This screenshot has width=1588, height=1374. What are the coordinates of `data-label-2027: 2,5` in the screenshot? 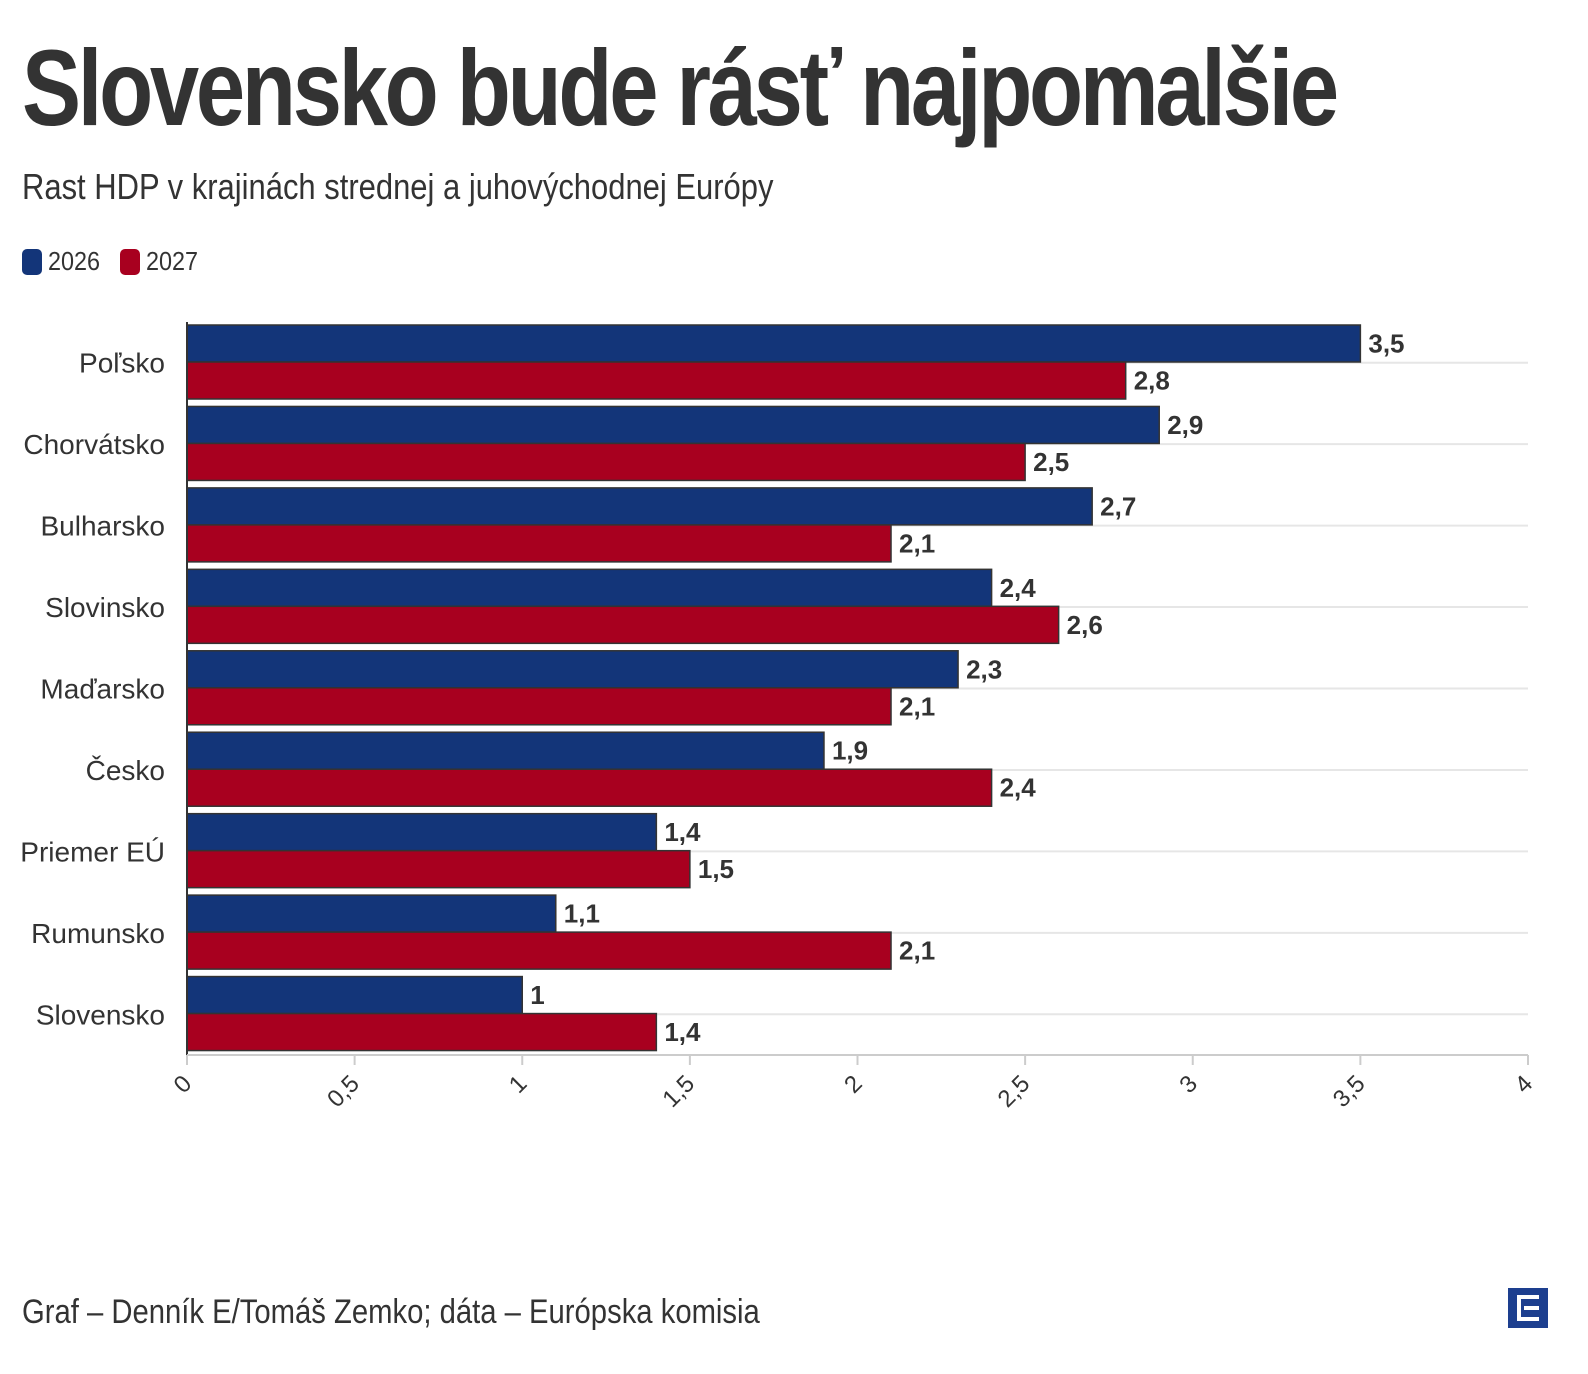 It's located at (1051, 462).